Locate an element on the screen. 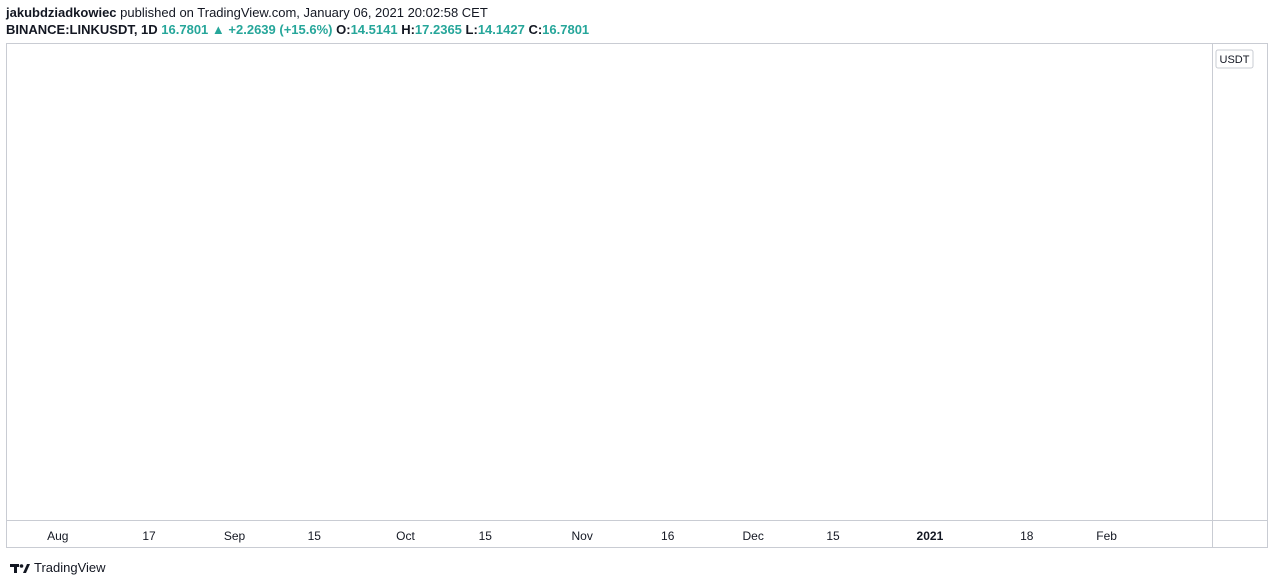 This screenshot has width=1274, height=586. price-change: ▲ +2.2639 (+15.6%) is located at coordinates (272, 29).